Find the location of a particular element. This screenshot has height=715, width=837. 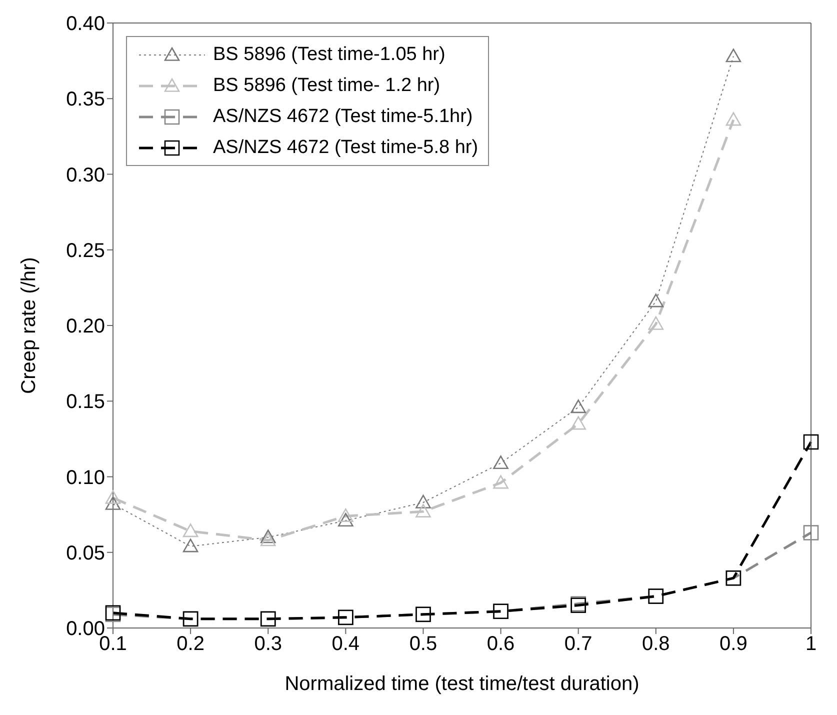

x-tick-label: 0.3 is located at coordinates (268, 644).